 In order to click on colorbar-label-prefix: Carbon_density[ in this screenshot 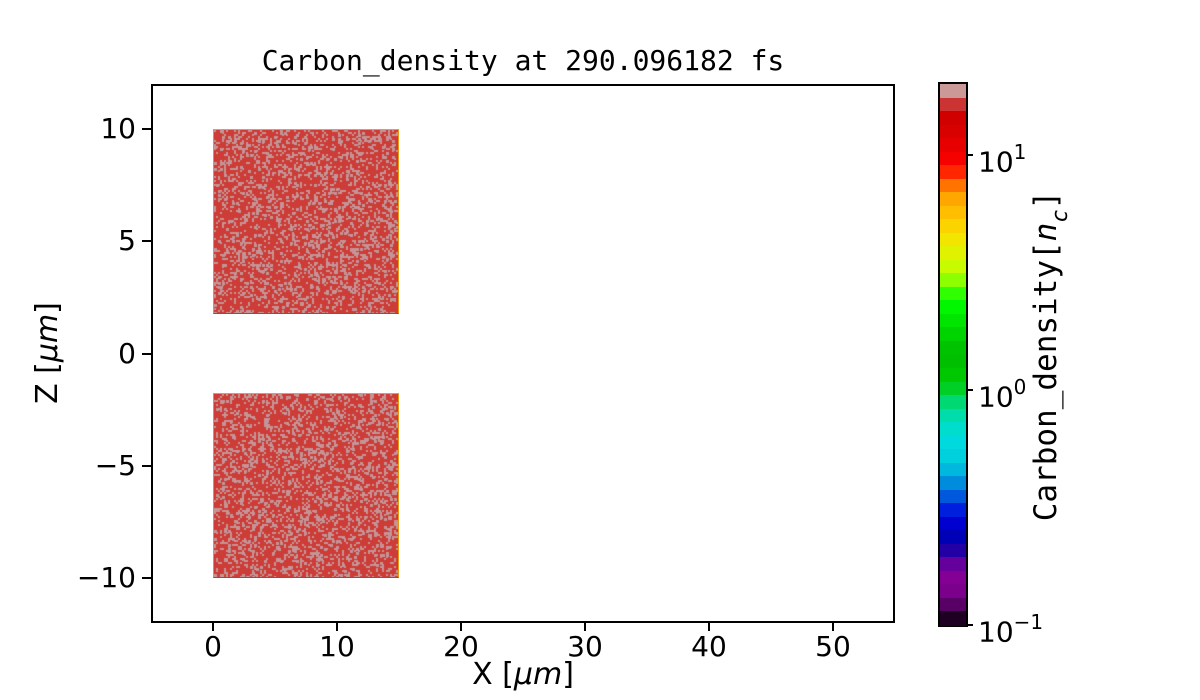, I will do `click(1046, 381)`.